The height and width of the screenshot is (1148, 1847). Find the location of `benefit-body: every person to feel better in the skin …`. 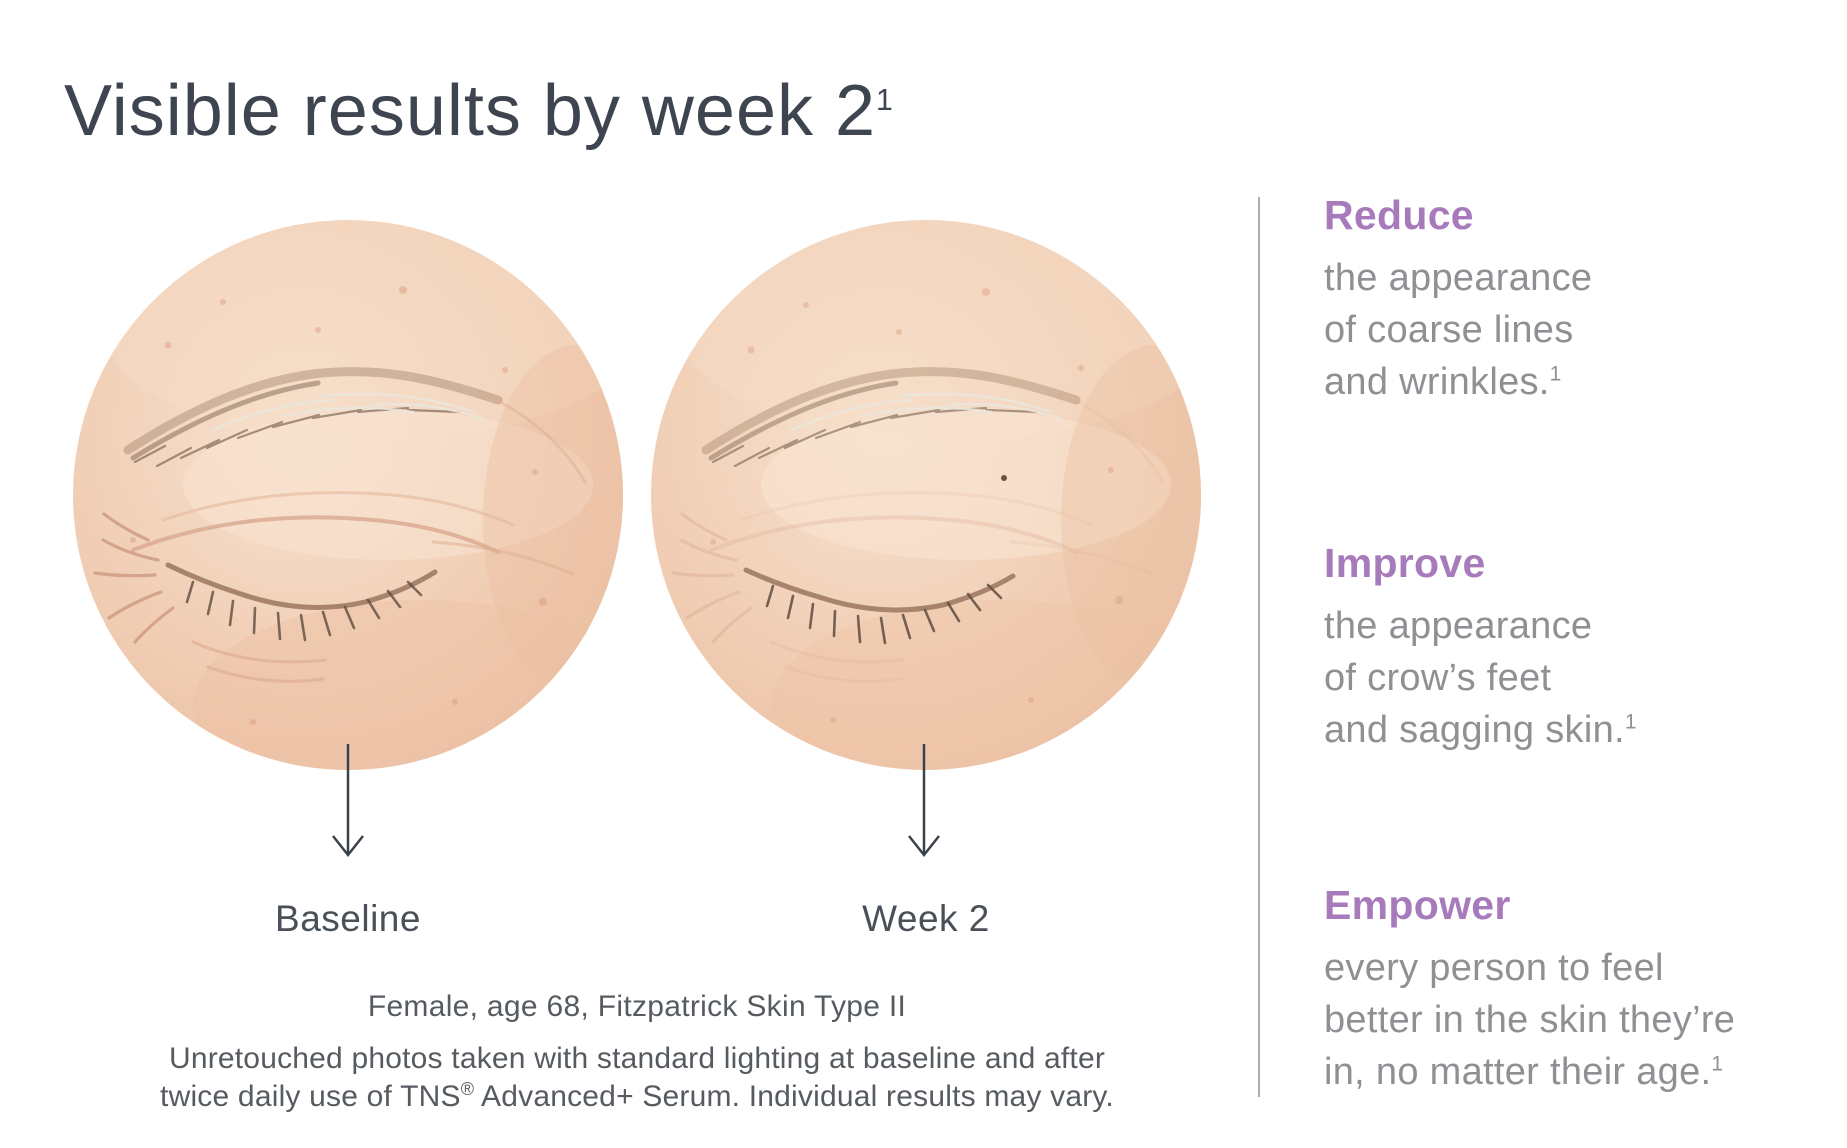

benefit-body: every person to feel better in the skin … is located at coordinates (1574, 1020).